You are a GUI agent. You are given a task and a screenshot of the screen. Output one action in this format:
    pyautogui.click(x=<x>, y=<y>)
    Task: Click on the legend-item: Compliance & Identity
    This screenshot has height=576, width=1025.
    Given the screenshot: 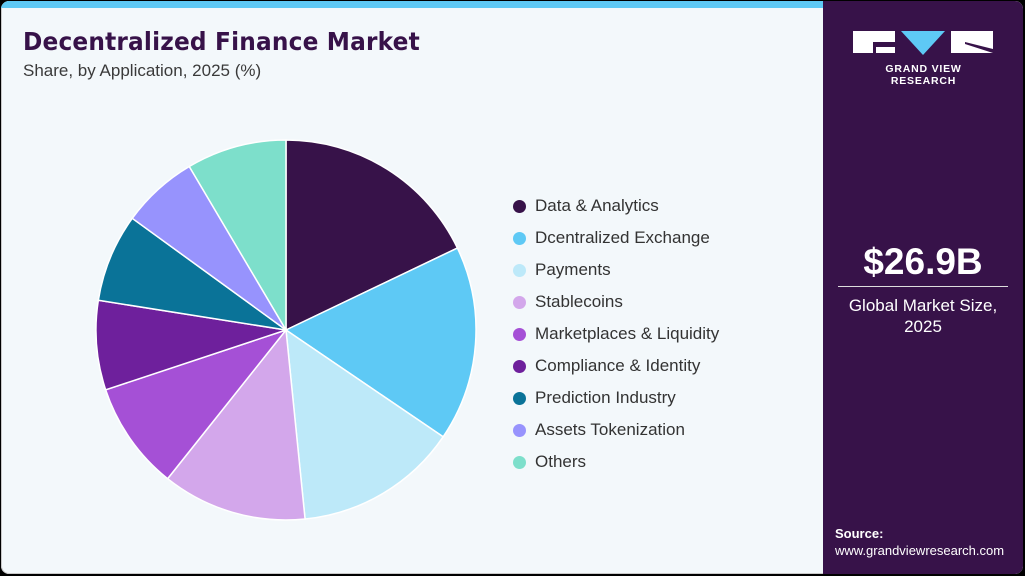 What is the action you would take?
    pyautogui.click(x=616, y=366)
    